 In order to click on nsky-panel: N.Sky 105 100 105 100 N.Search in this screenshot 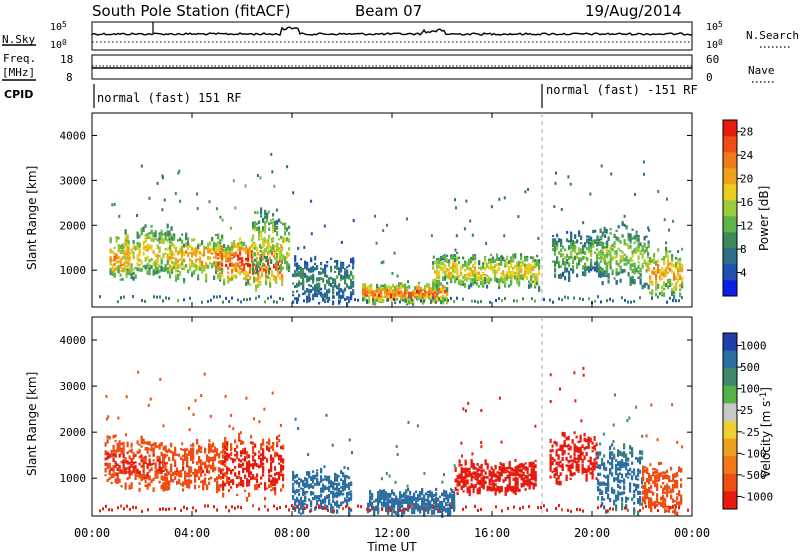, I will do `click(400, 35)`.